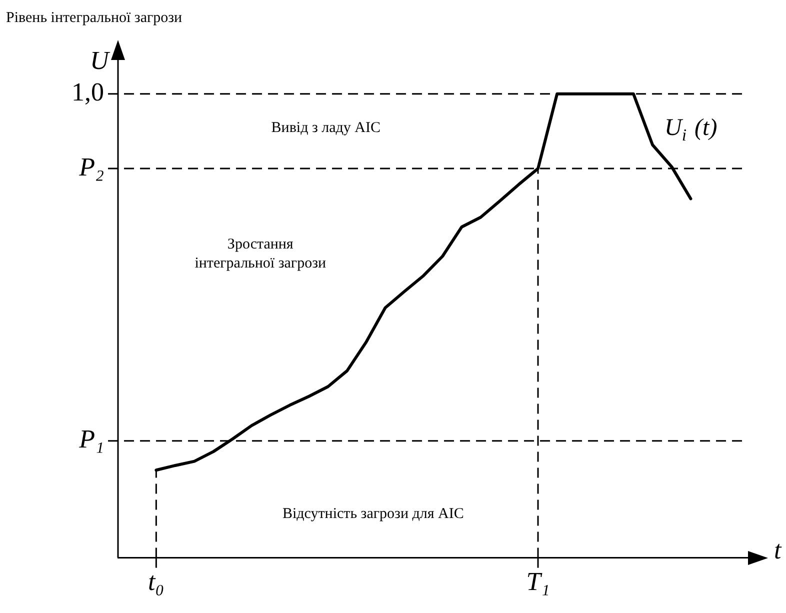 The height and width of the screenshot is (613, 786). I want to click on annotation: Відсутність загрози для AIC, so click(373, 514).